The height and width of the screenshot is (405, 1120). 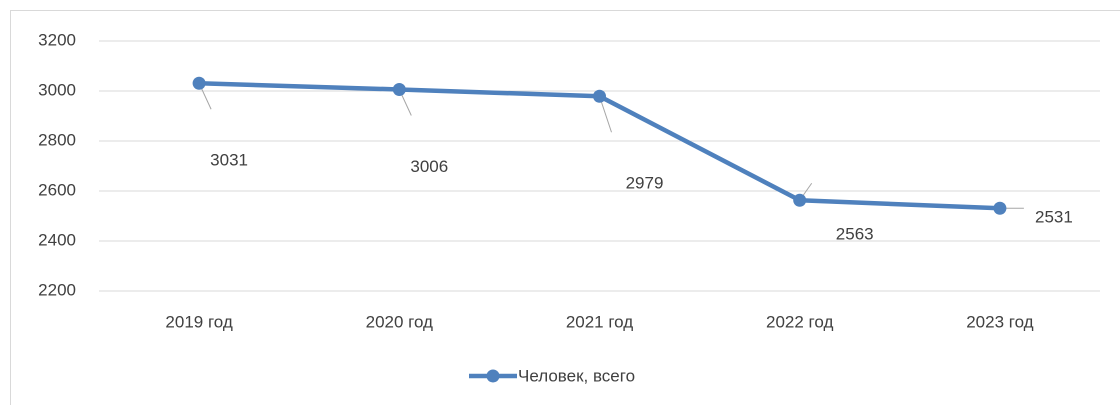 What do you see at coordinates (429, 166) in the screenshot?
I see `data-label: 3006` at bounding box center [429, 166].